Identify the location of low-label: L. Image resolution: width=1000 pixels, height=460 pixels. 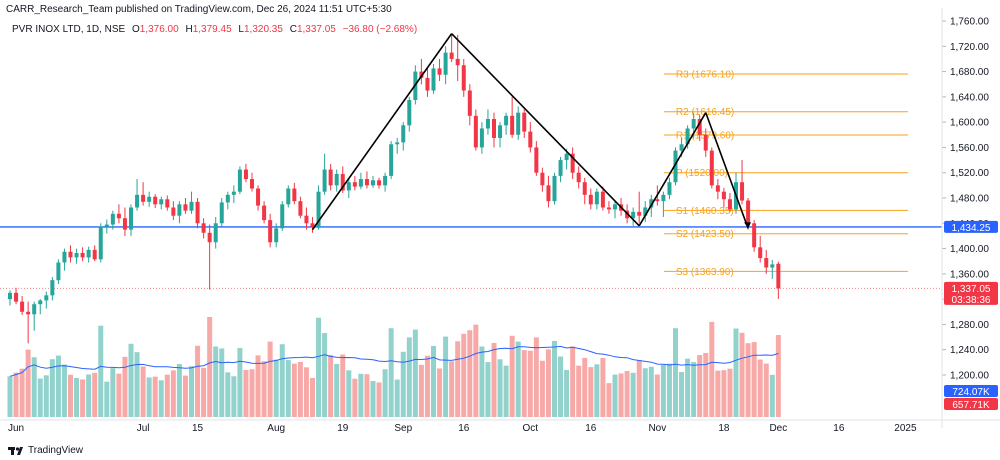
(241, 29).